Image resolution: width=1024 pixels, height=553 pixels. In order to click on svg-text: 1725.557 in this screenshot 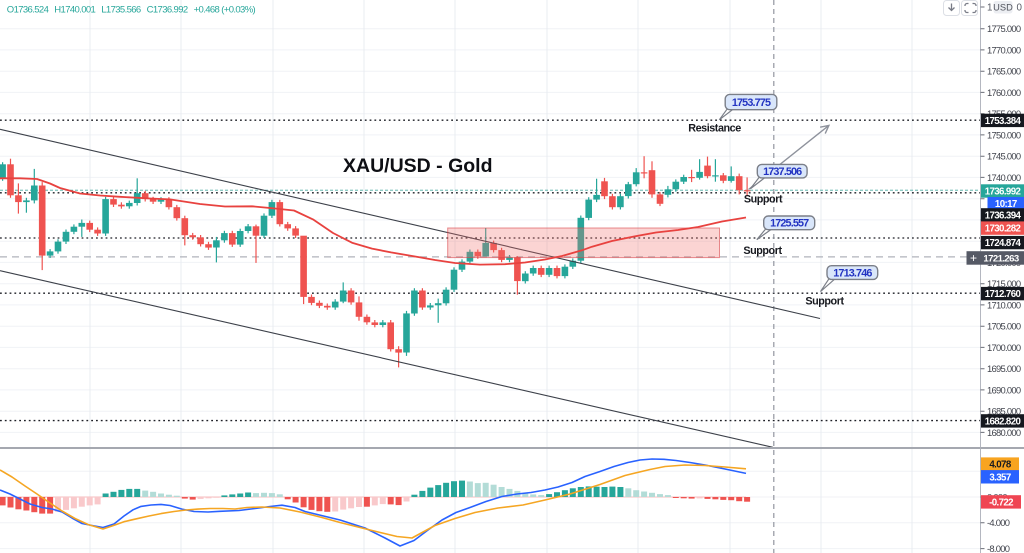, I will do `click(789, 224)`.